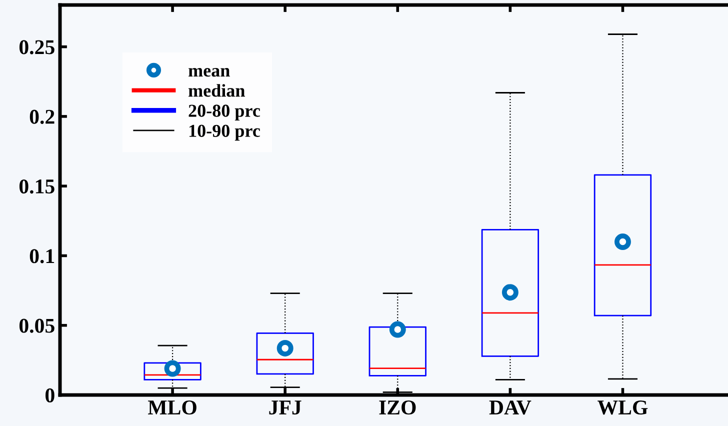  Describe the element at coordinates (50, 395) in the screenshot. I see `y-tick-label: 0` at that location.